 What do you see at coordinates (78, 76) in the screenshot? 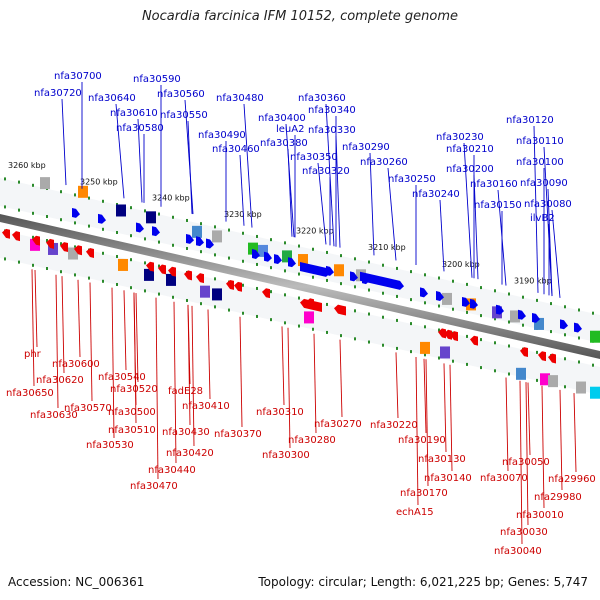
I see `forward-gene-label: nfa30700` at bounding box center [78, 76].